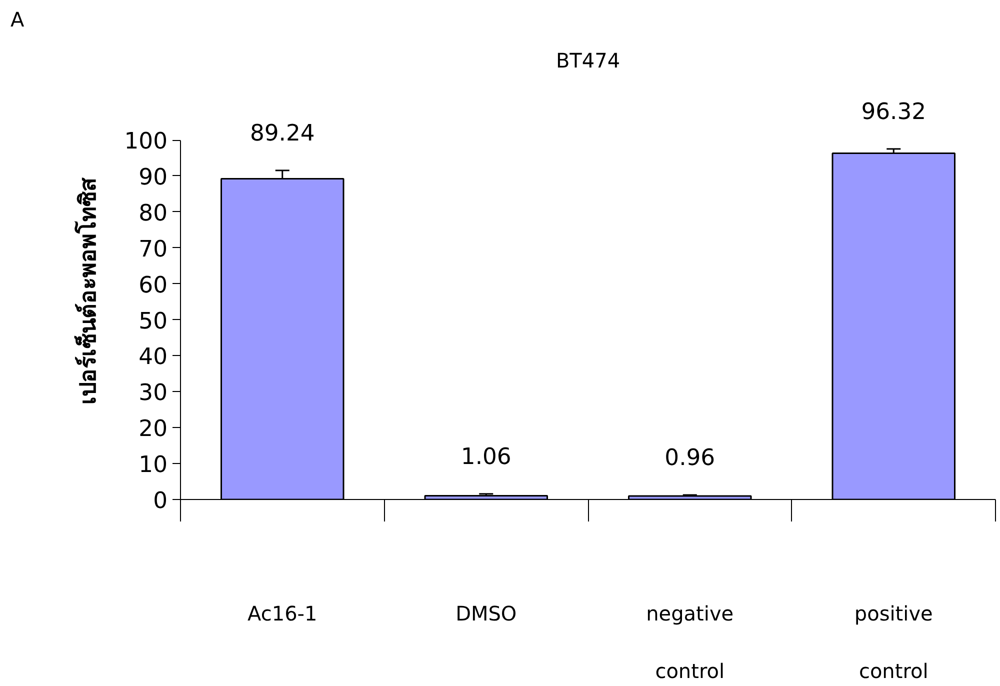  What do you see at coordinates (588, 60) in the screenshot?
I see `chart-title: BT474` at bounding box center [588, 60].